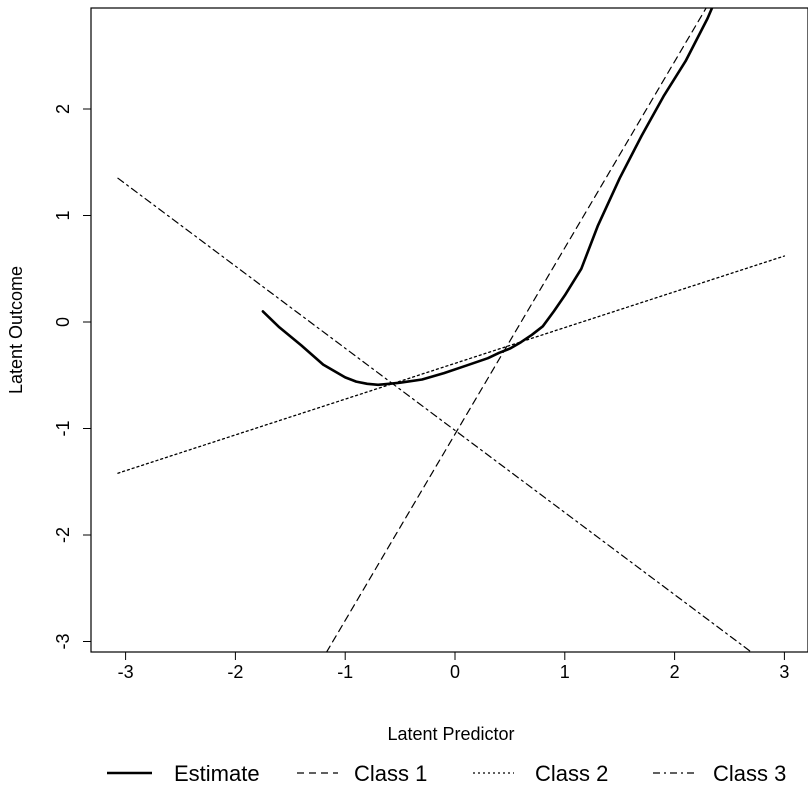 The width and height of the screenshot is (808, 787). Describe the element at coordinates (63, 641) in the screenshot. I see `y-tick-label: -3` at that location.